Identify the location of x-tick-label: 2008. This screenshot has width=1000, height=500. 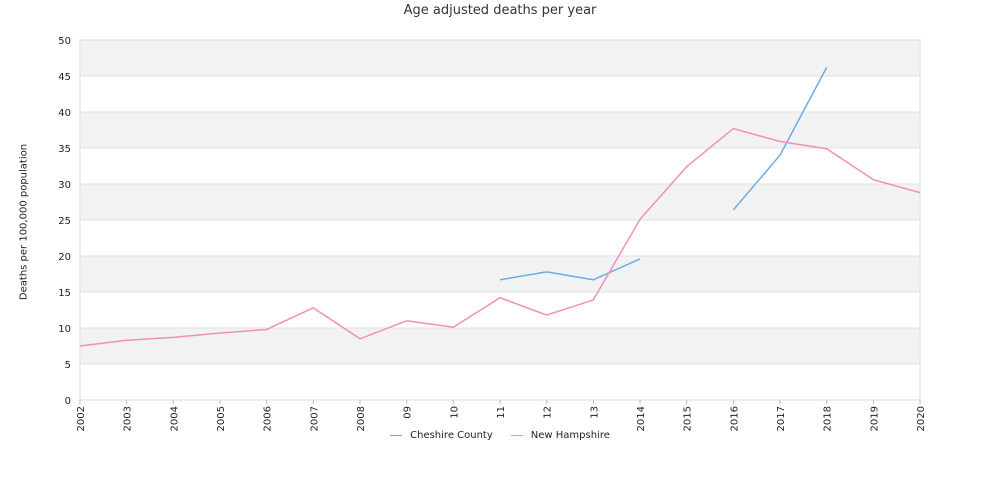
(361, 418).